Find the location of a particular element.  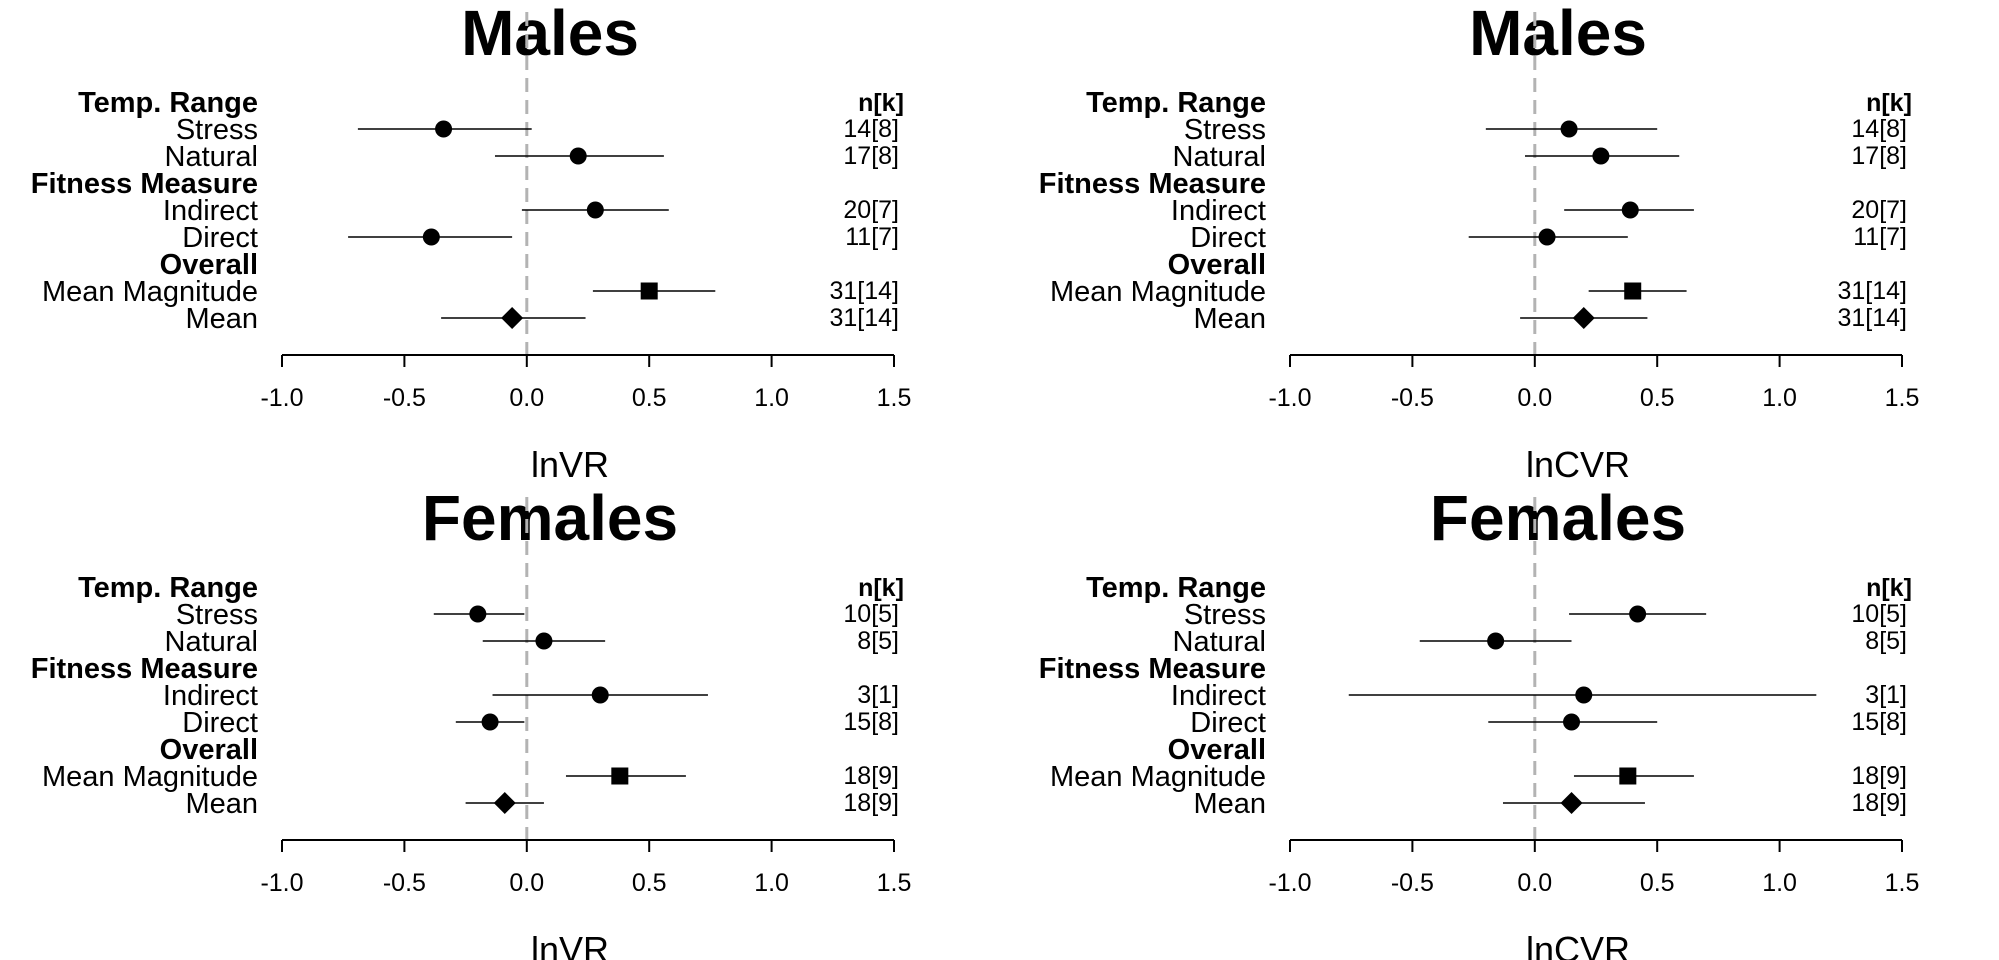

n-k-label: 17[8] is located at coordinates (871, 156).